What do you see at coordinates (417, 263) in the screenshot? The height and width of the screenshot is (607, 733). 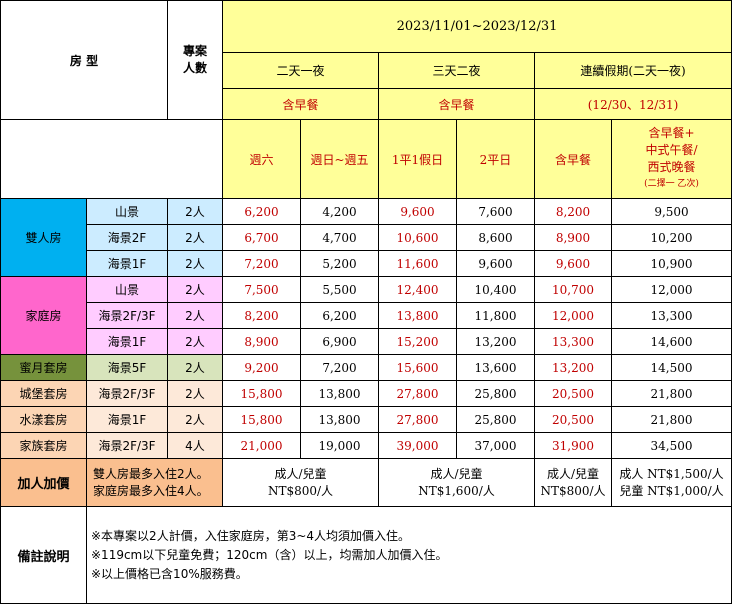 I see `price-cell: 11,600` at bounding box center [417, 263].